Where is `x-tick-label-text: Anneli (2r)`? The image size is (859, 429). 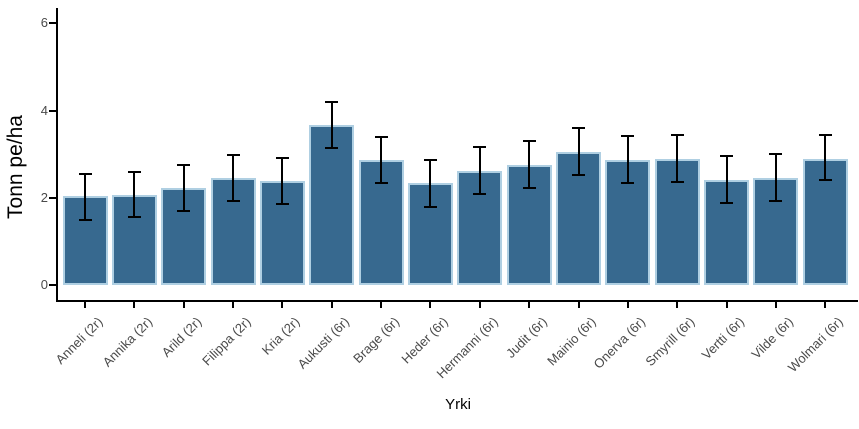
x-tick-label-text: Anneli (2r) is located at coordinates (79, 341).